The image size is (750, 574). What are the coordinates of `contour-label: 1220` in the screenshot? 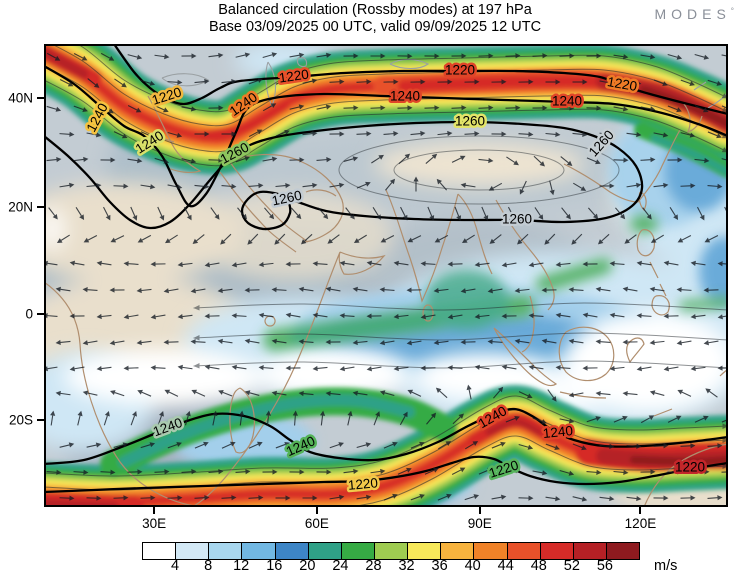 It's located at (460, 70).